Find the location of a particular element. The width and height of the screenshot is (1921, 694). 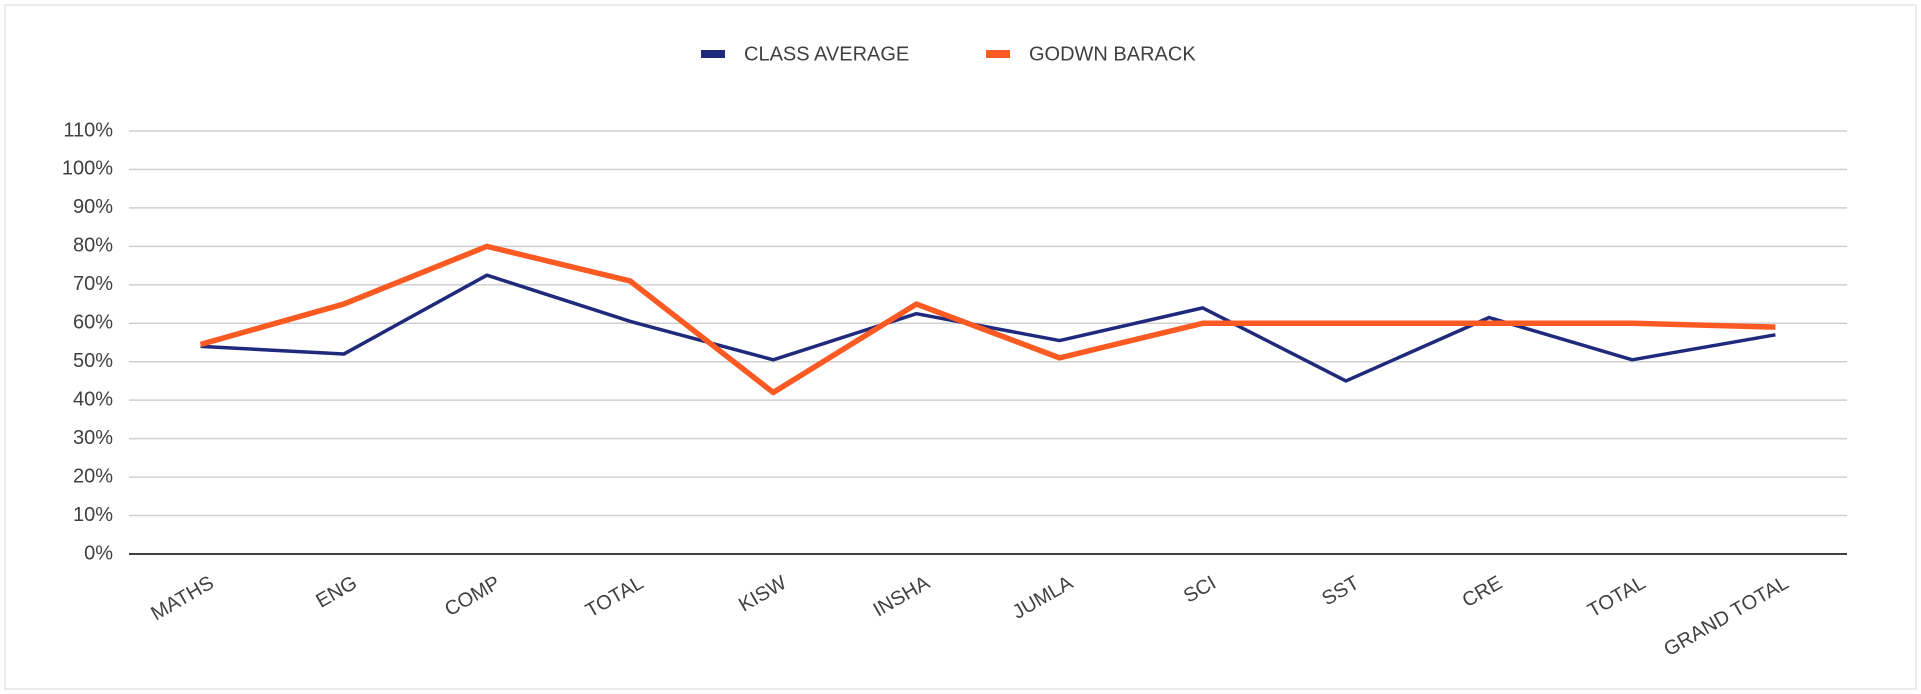

y-tick-label: 60% is located at coordinates (93, 323).